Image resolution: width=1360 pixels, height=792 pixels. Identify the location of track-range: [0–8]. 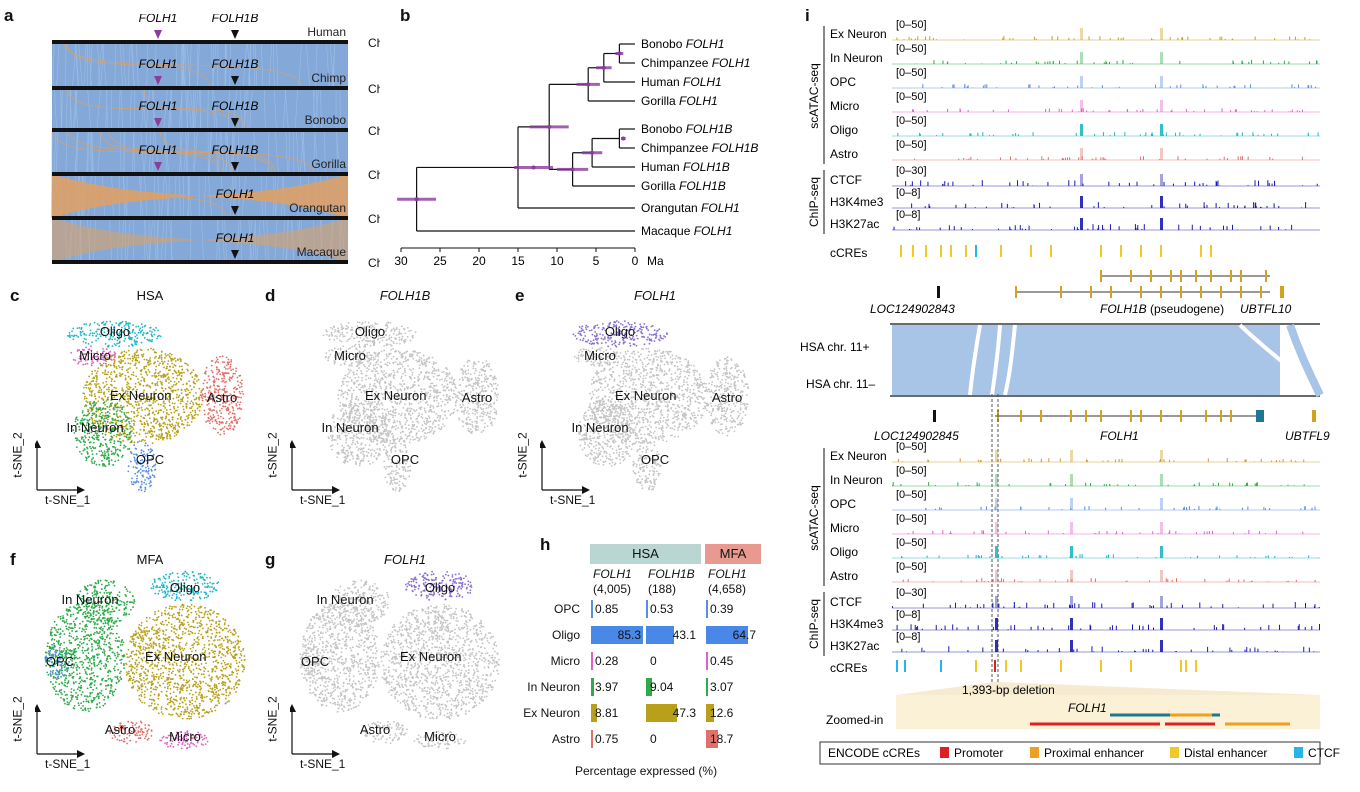
(908, 615).